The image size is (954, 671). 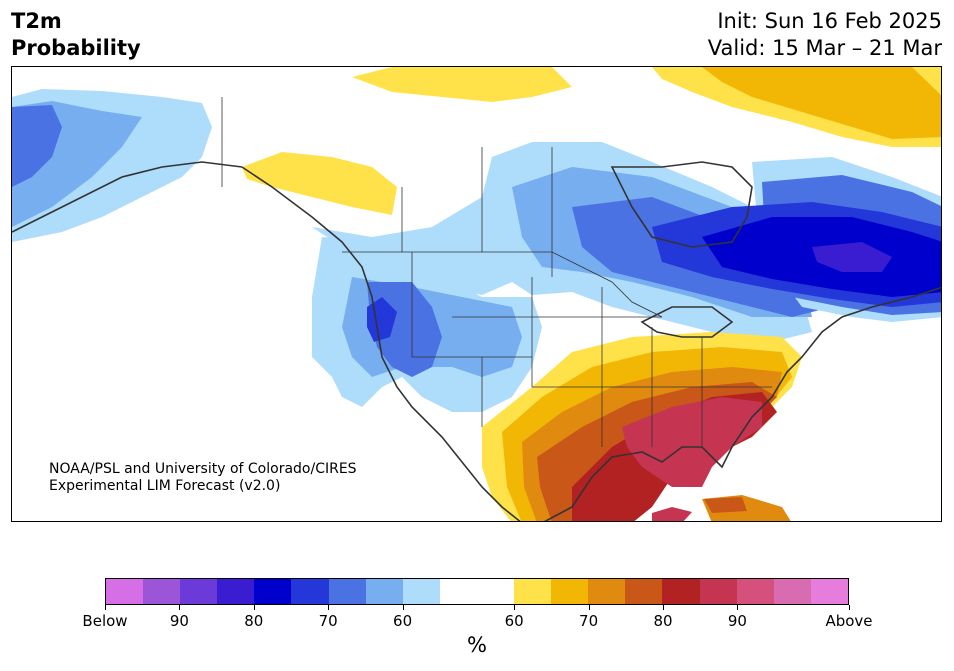 What do you see at coordinates (821, 103) in the screenshot?
I see `greenland-above-gold` at bounding box center [821, 103].